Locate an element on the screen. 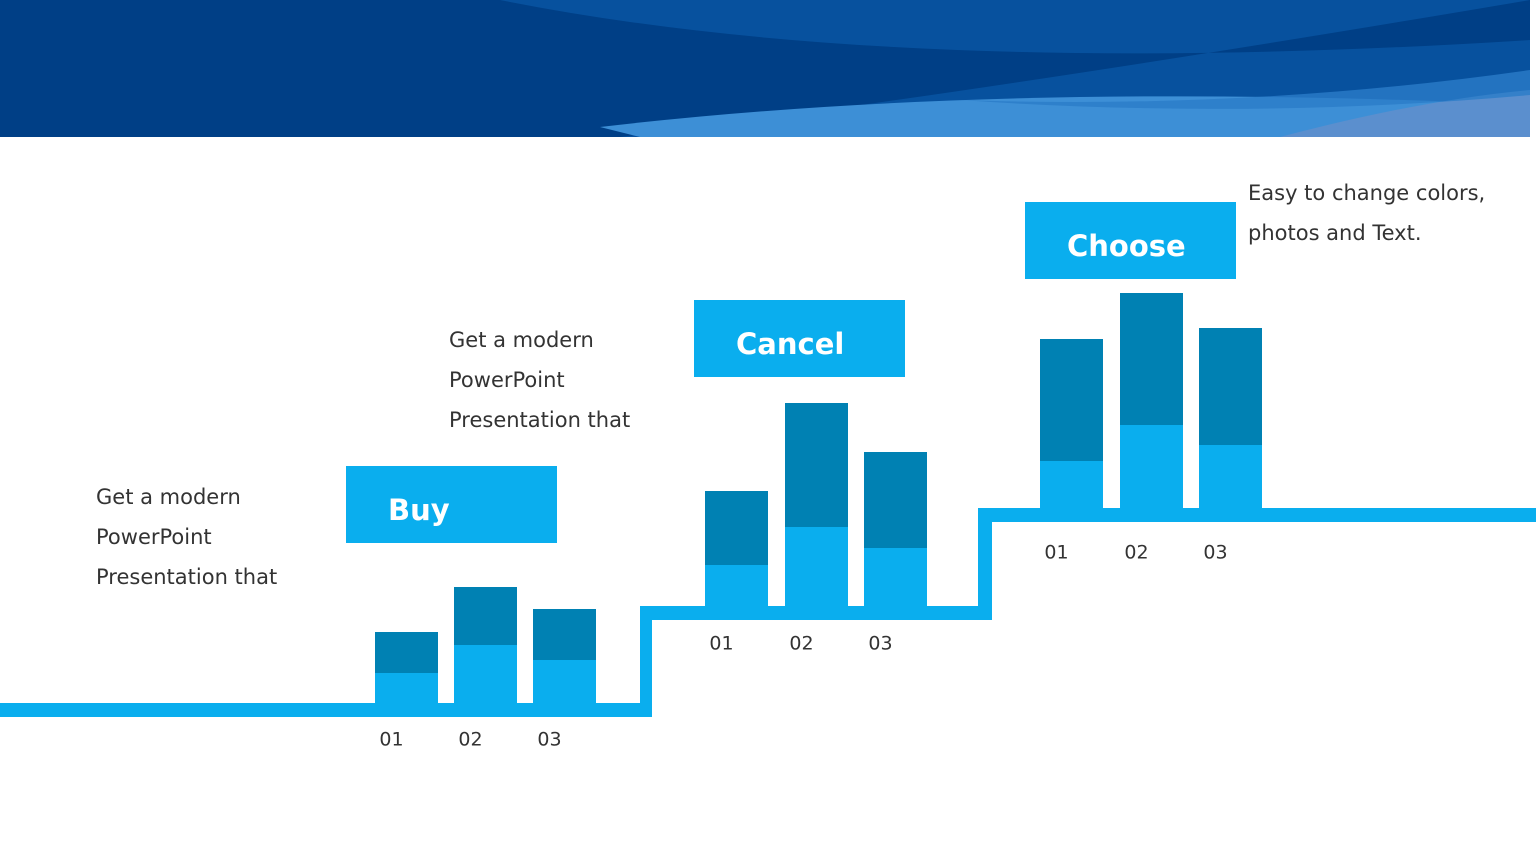 This screenshot has height=864, width=1536. annotation: Easy to change colors, is located at coordinates (1366, 193).